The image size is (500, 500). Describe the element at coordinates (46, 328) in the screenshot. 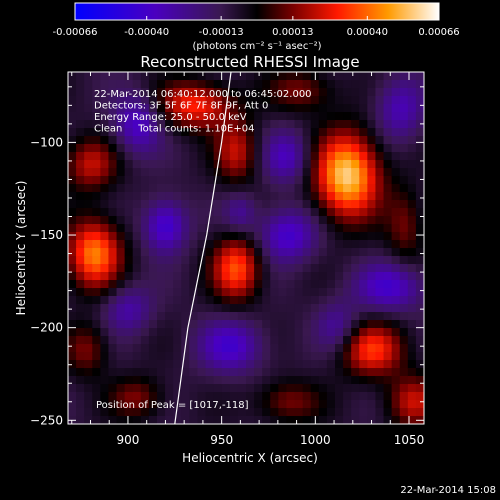

I see `y-tick-label: −200` at that location.